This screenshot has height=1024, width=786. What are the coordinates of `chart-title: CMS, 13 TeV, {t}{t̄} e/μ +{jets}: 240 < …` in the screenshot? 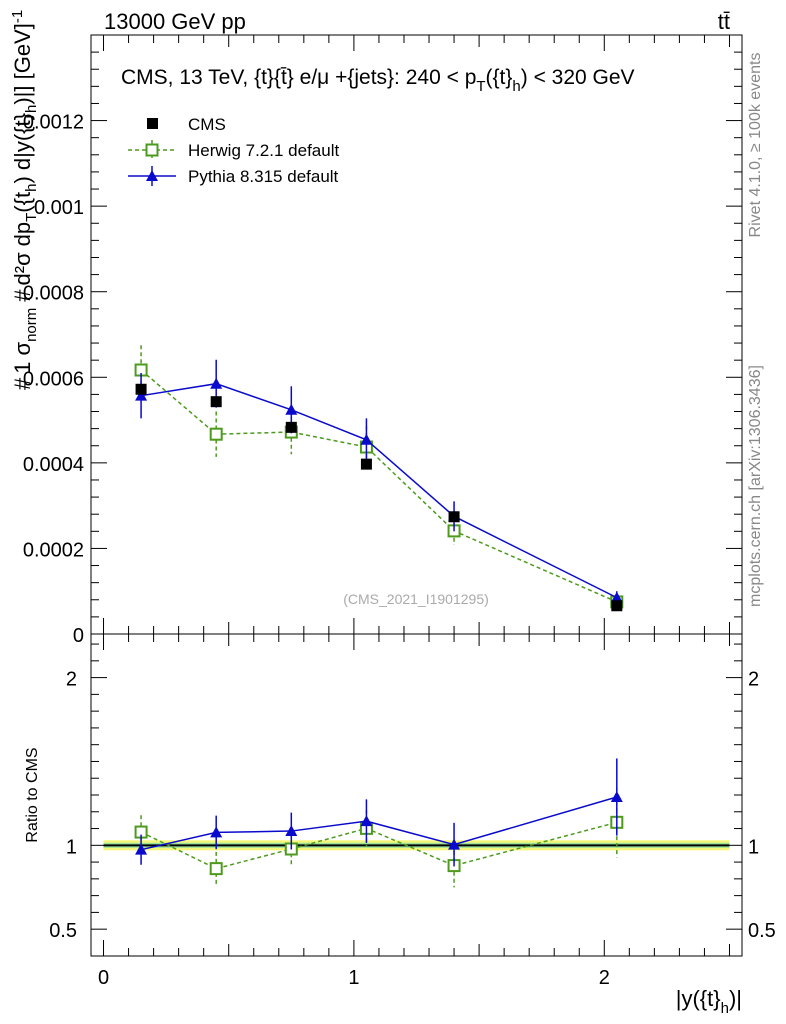 It's located at (378, 80).